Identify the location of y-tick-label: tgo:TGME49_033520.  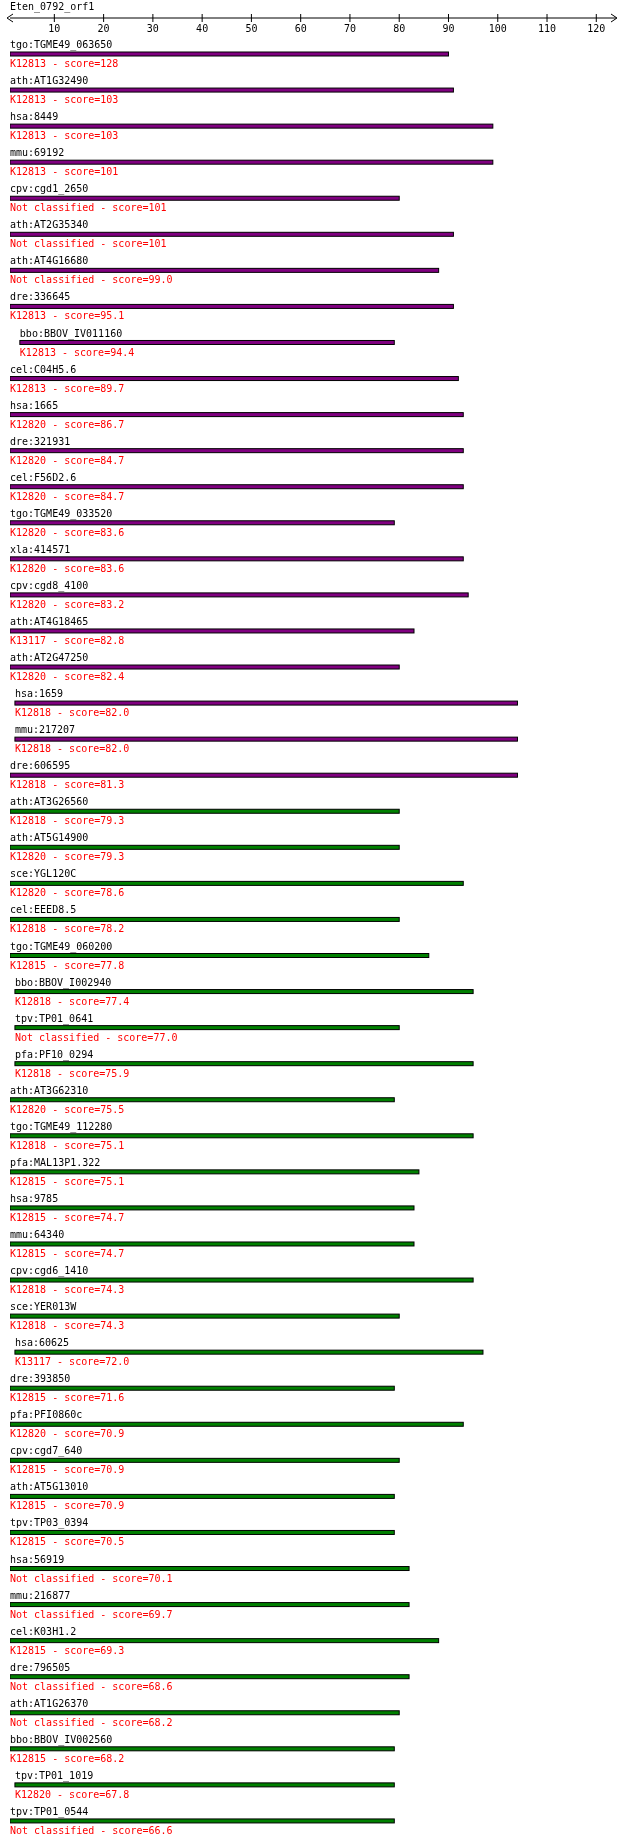
(61, 513).